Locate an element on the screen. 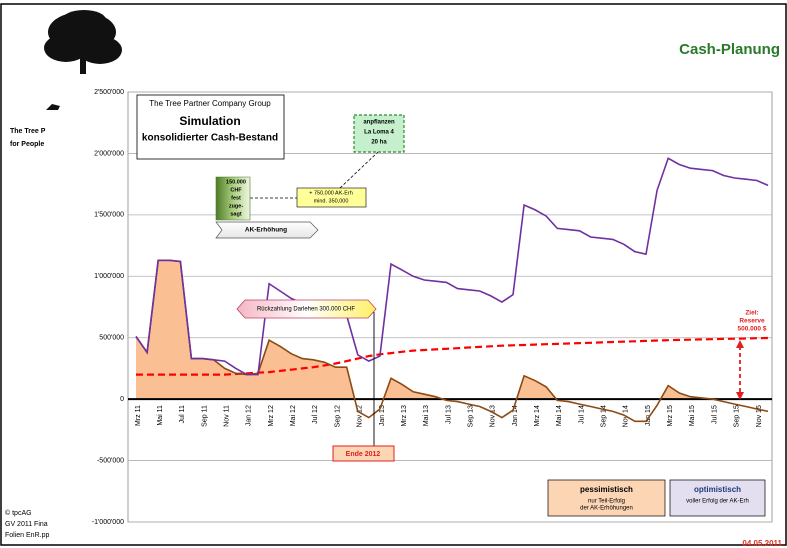  x-tick-label: Nov 12 is located at coordinates (360, 416).